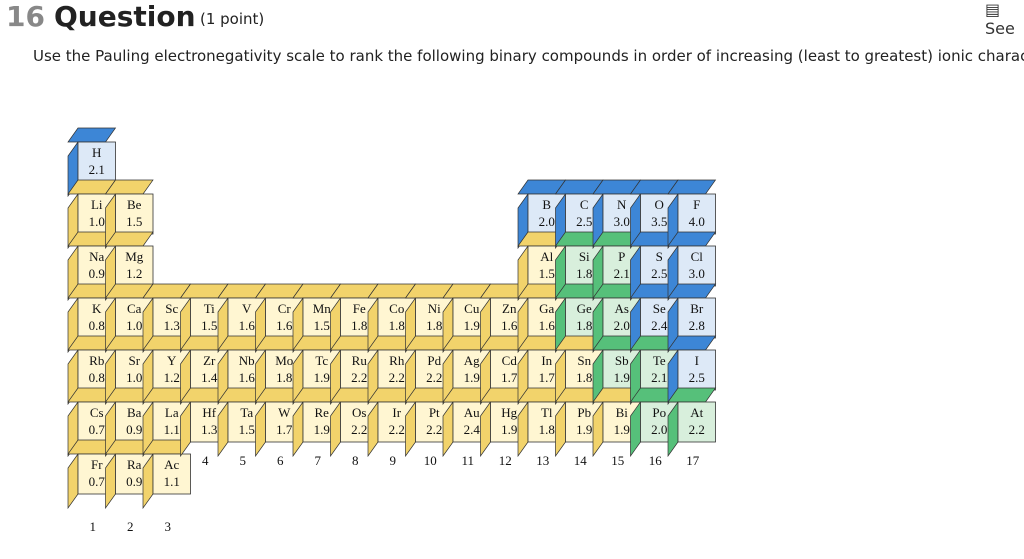  Describe the element at coordinates (659, 256) in the screenshot. I see `element-symbol: S` at that location.